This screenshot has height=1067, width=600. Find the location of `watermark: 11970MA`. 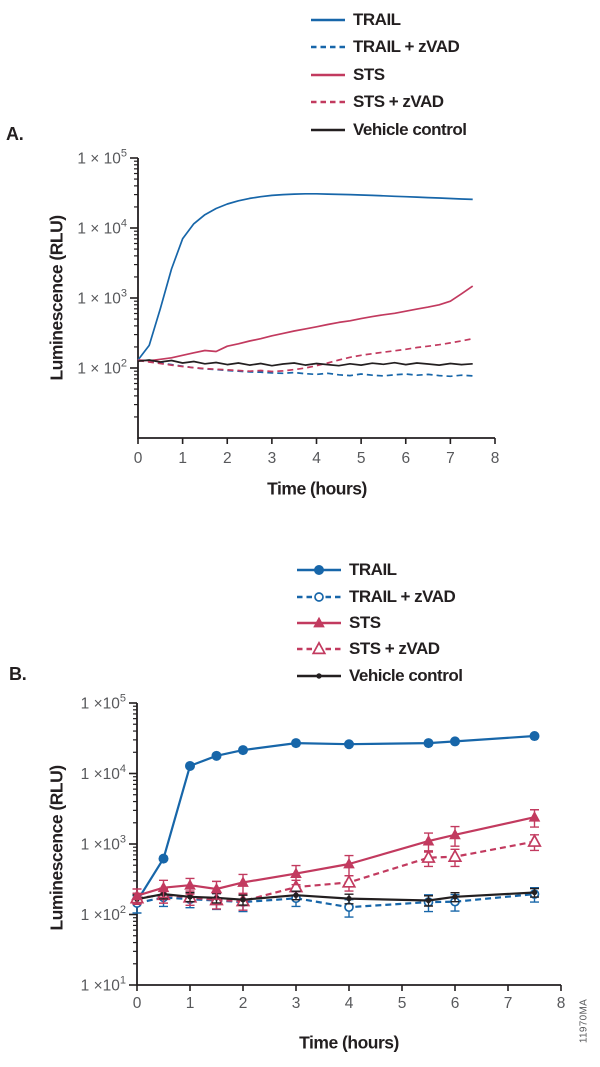

watermark: 11970MA is located at coordinates (584, 1021).